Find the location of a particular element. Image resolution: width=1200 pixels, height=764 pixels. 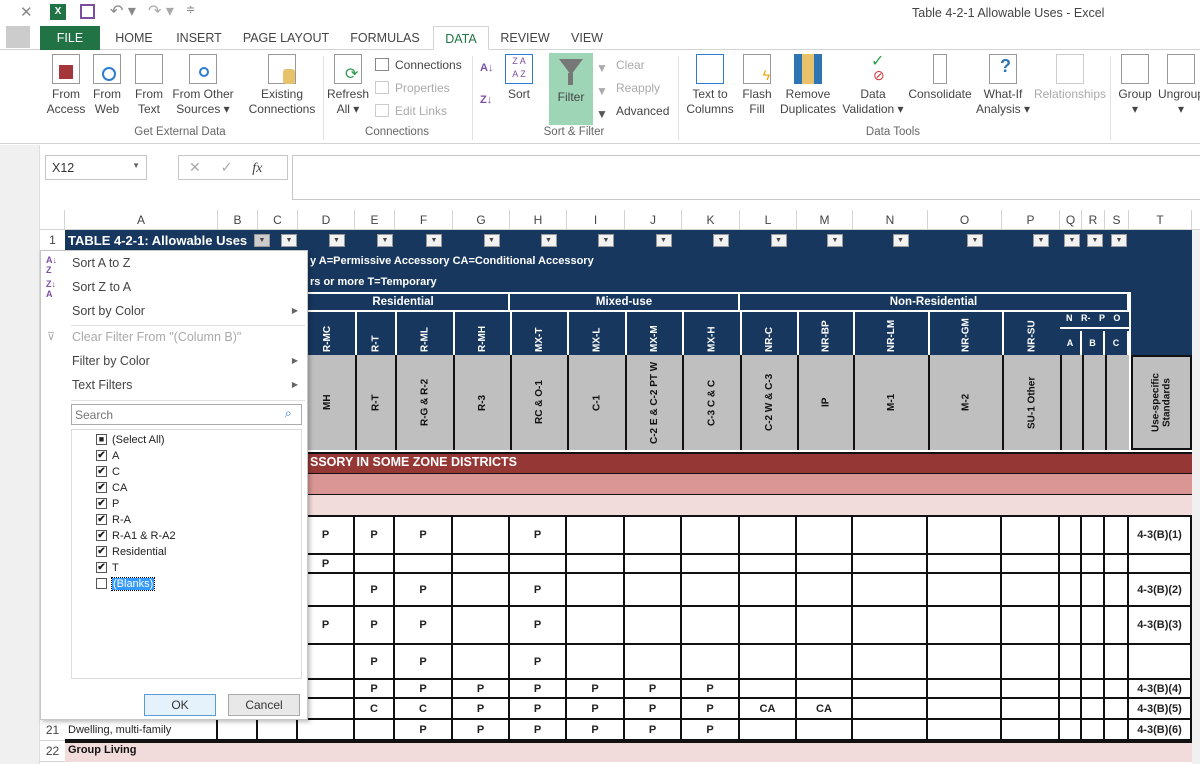

connections-button: Connections is located at coordinates (418, 65).